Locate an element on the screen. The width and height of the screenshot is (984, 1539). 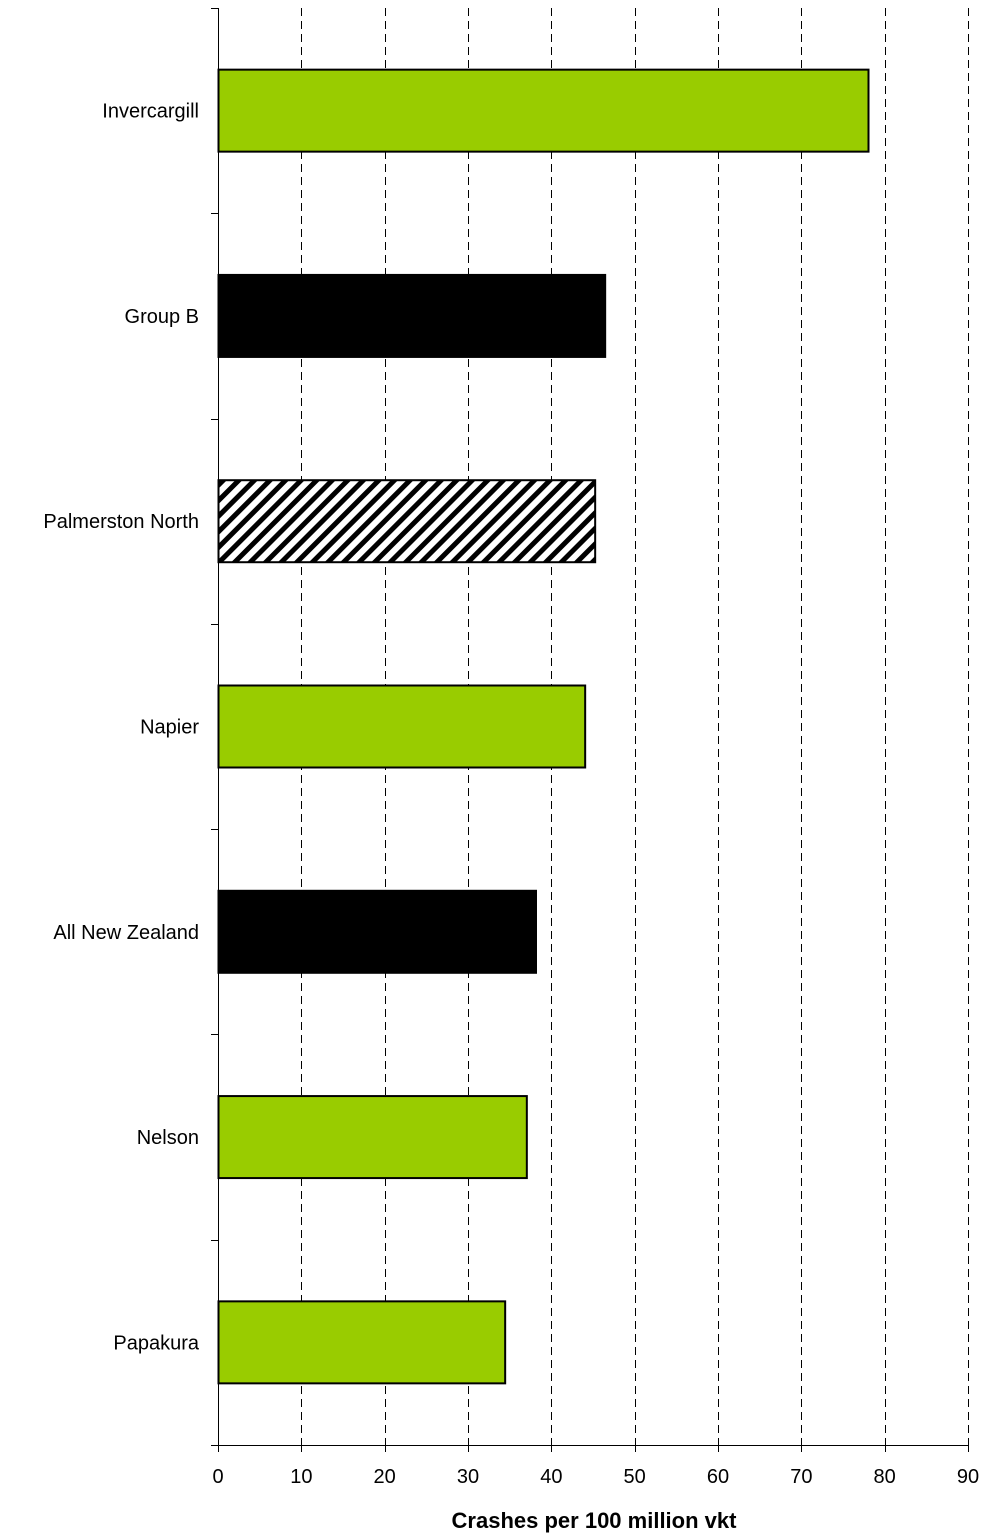
x-tick-label: 80 is located at coordinates (885, 1477).